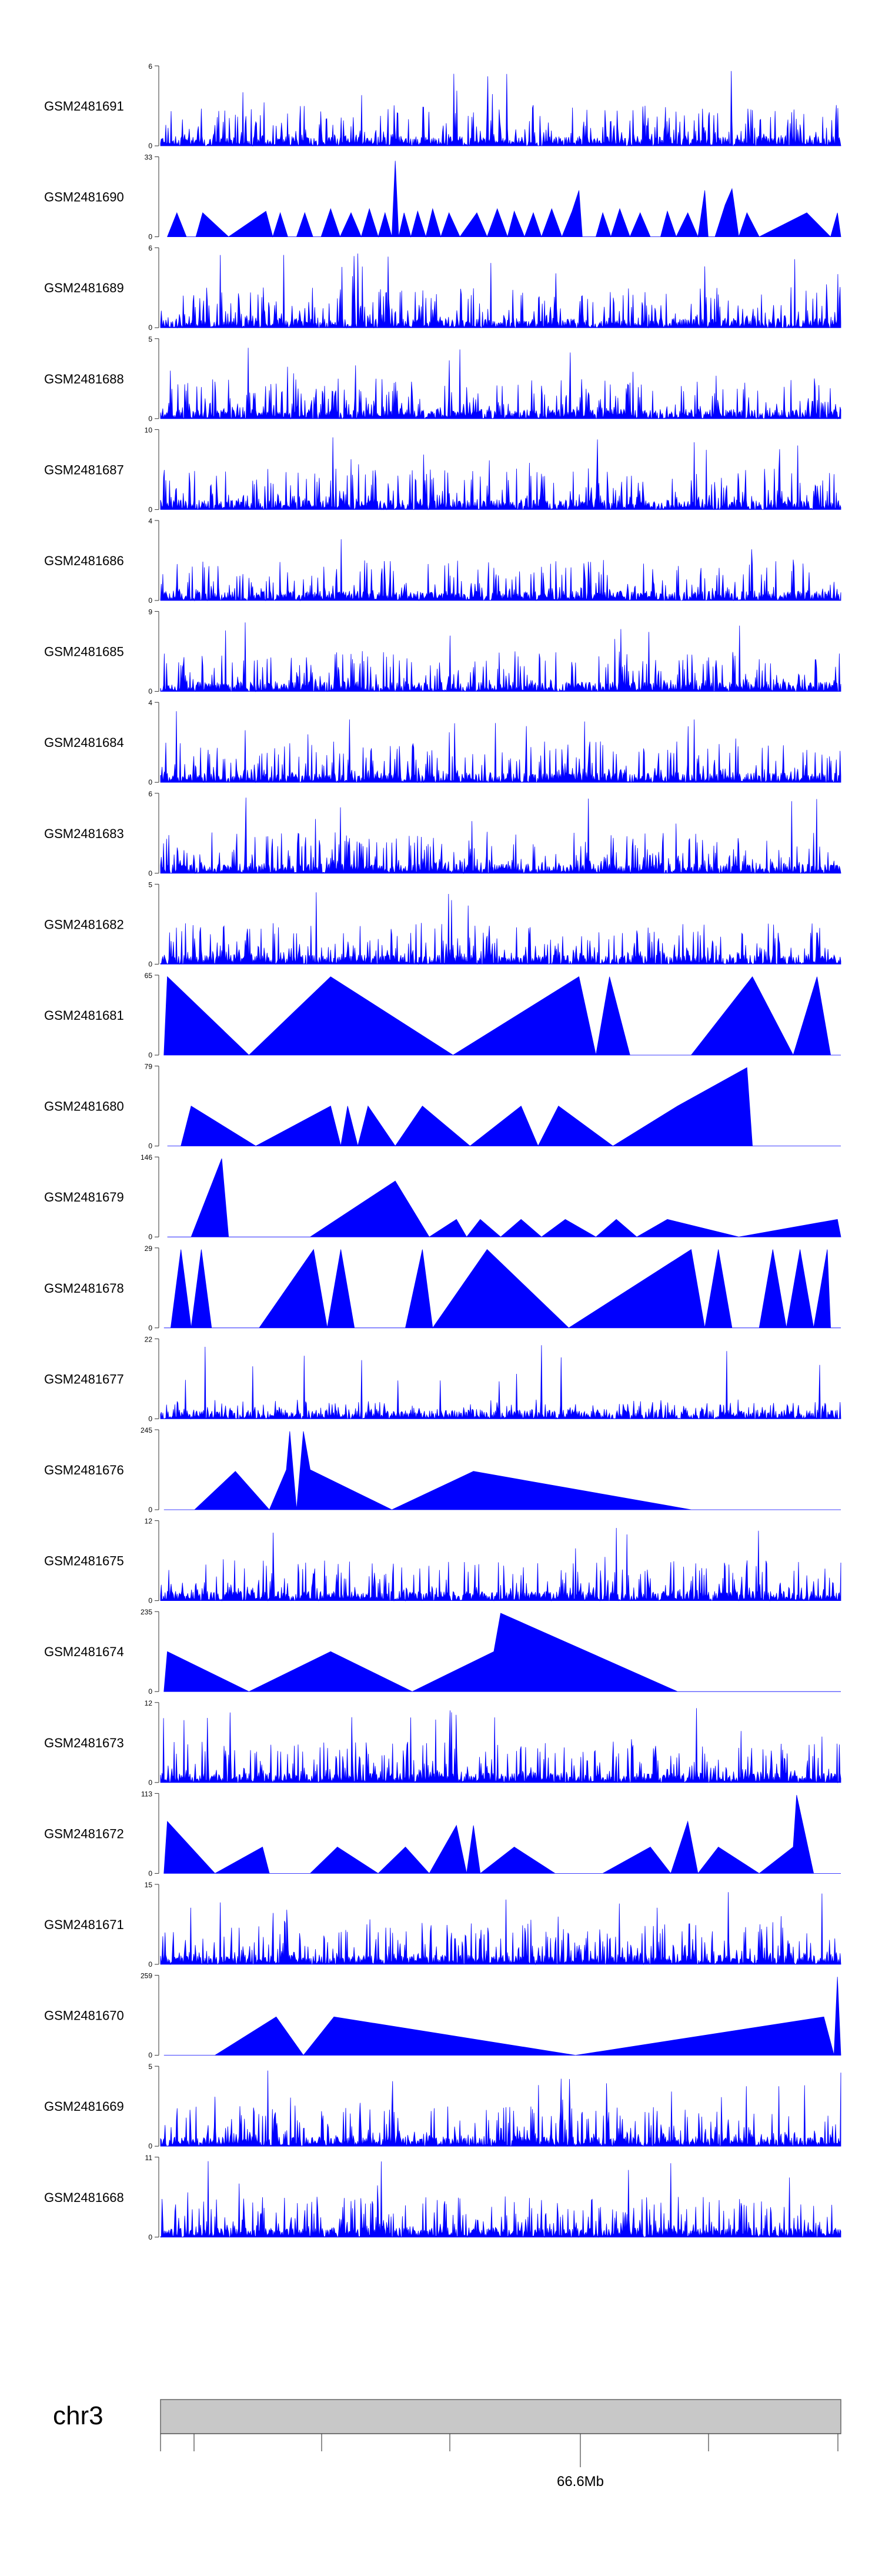  What do you see at coordinates (84, 1197) in the screenshot?
I see `track-label: GSM2481679` at bounding box center [84, 1197].